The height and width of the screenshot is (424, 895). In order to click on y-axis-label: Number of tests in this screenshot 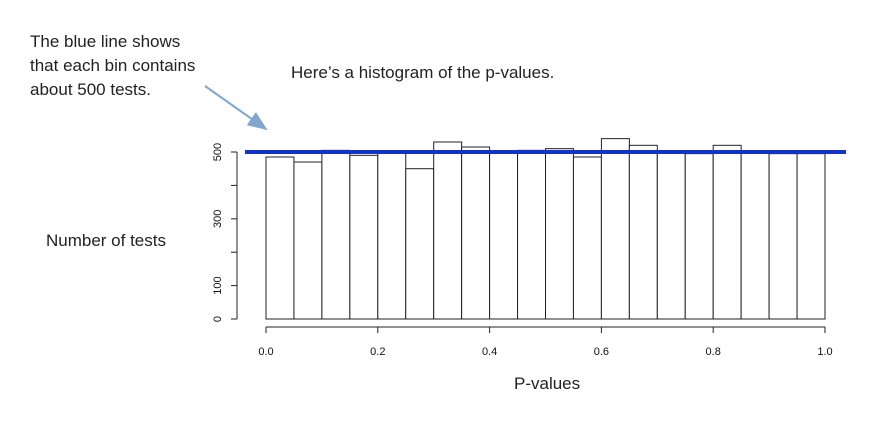, I will do `click(106, 240)`.